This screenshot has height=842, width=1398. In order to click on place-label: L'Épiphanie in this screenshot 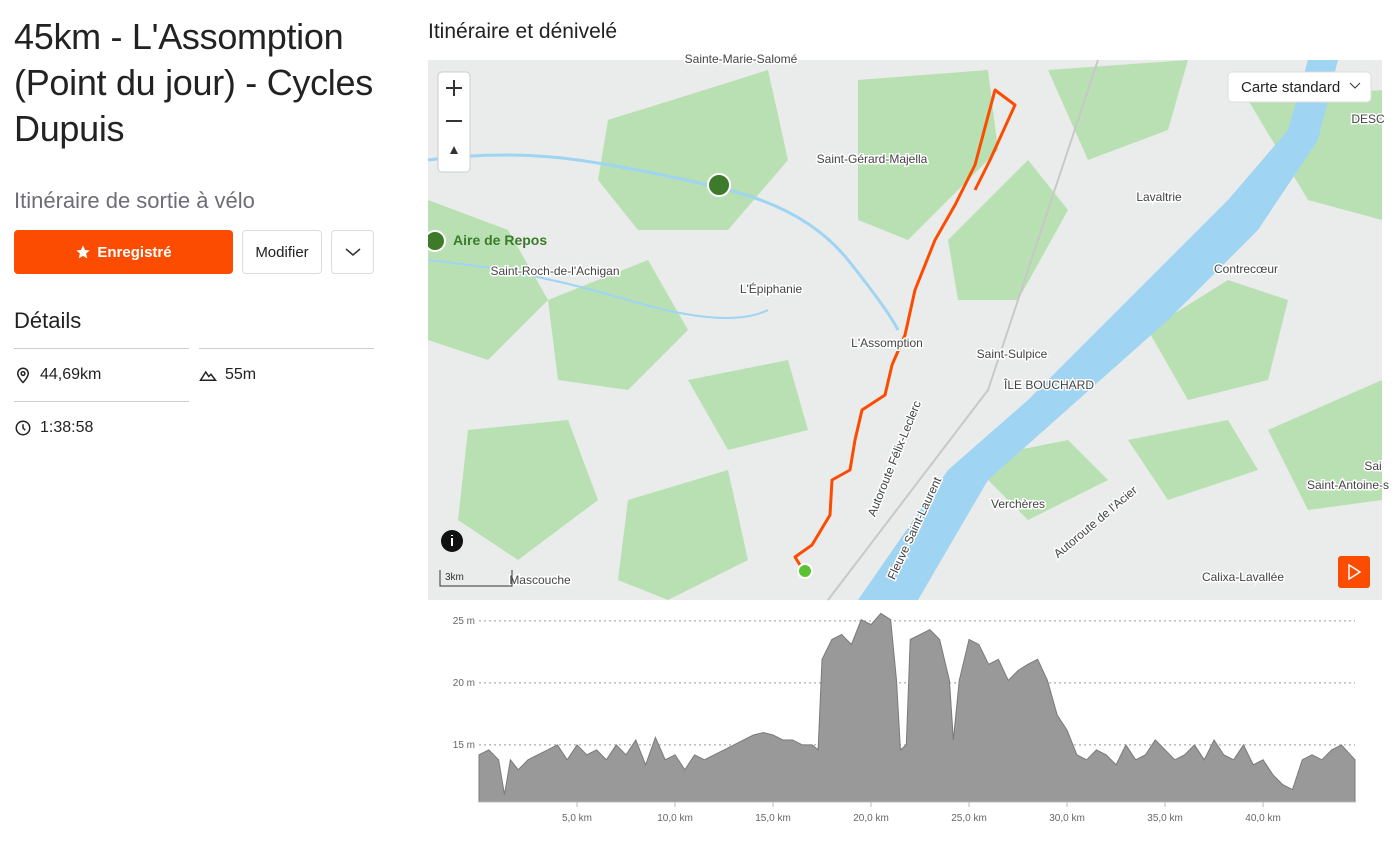, I will do `click(771, 288)`.